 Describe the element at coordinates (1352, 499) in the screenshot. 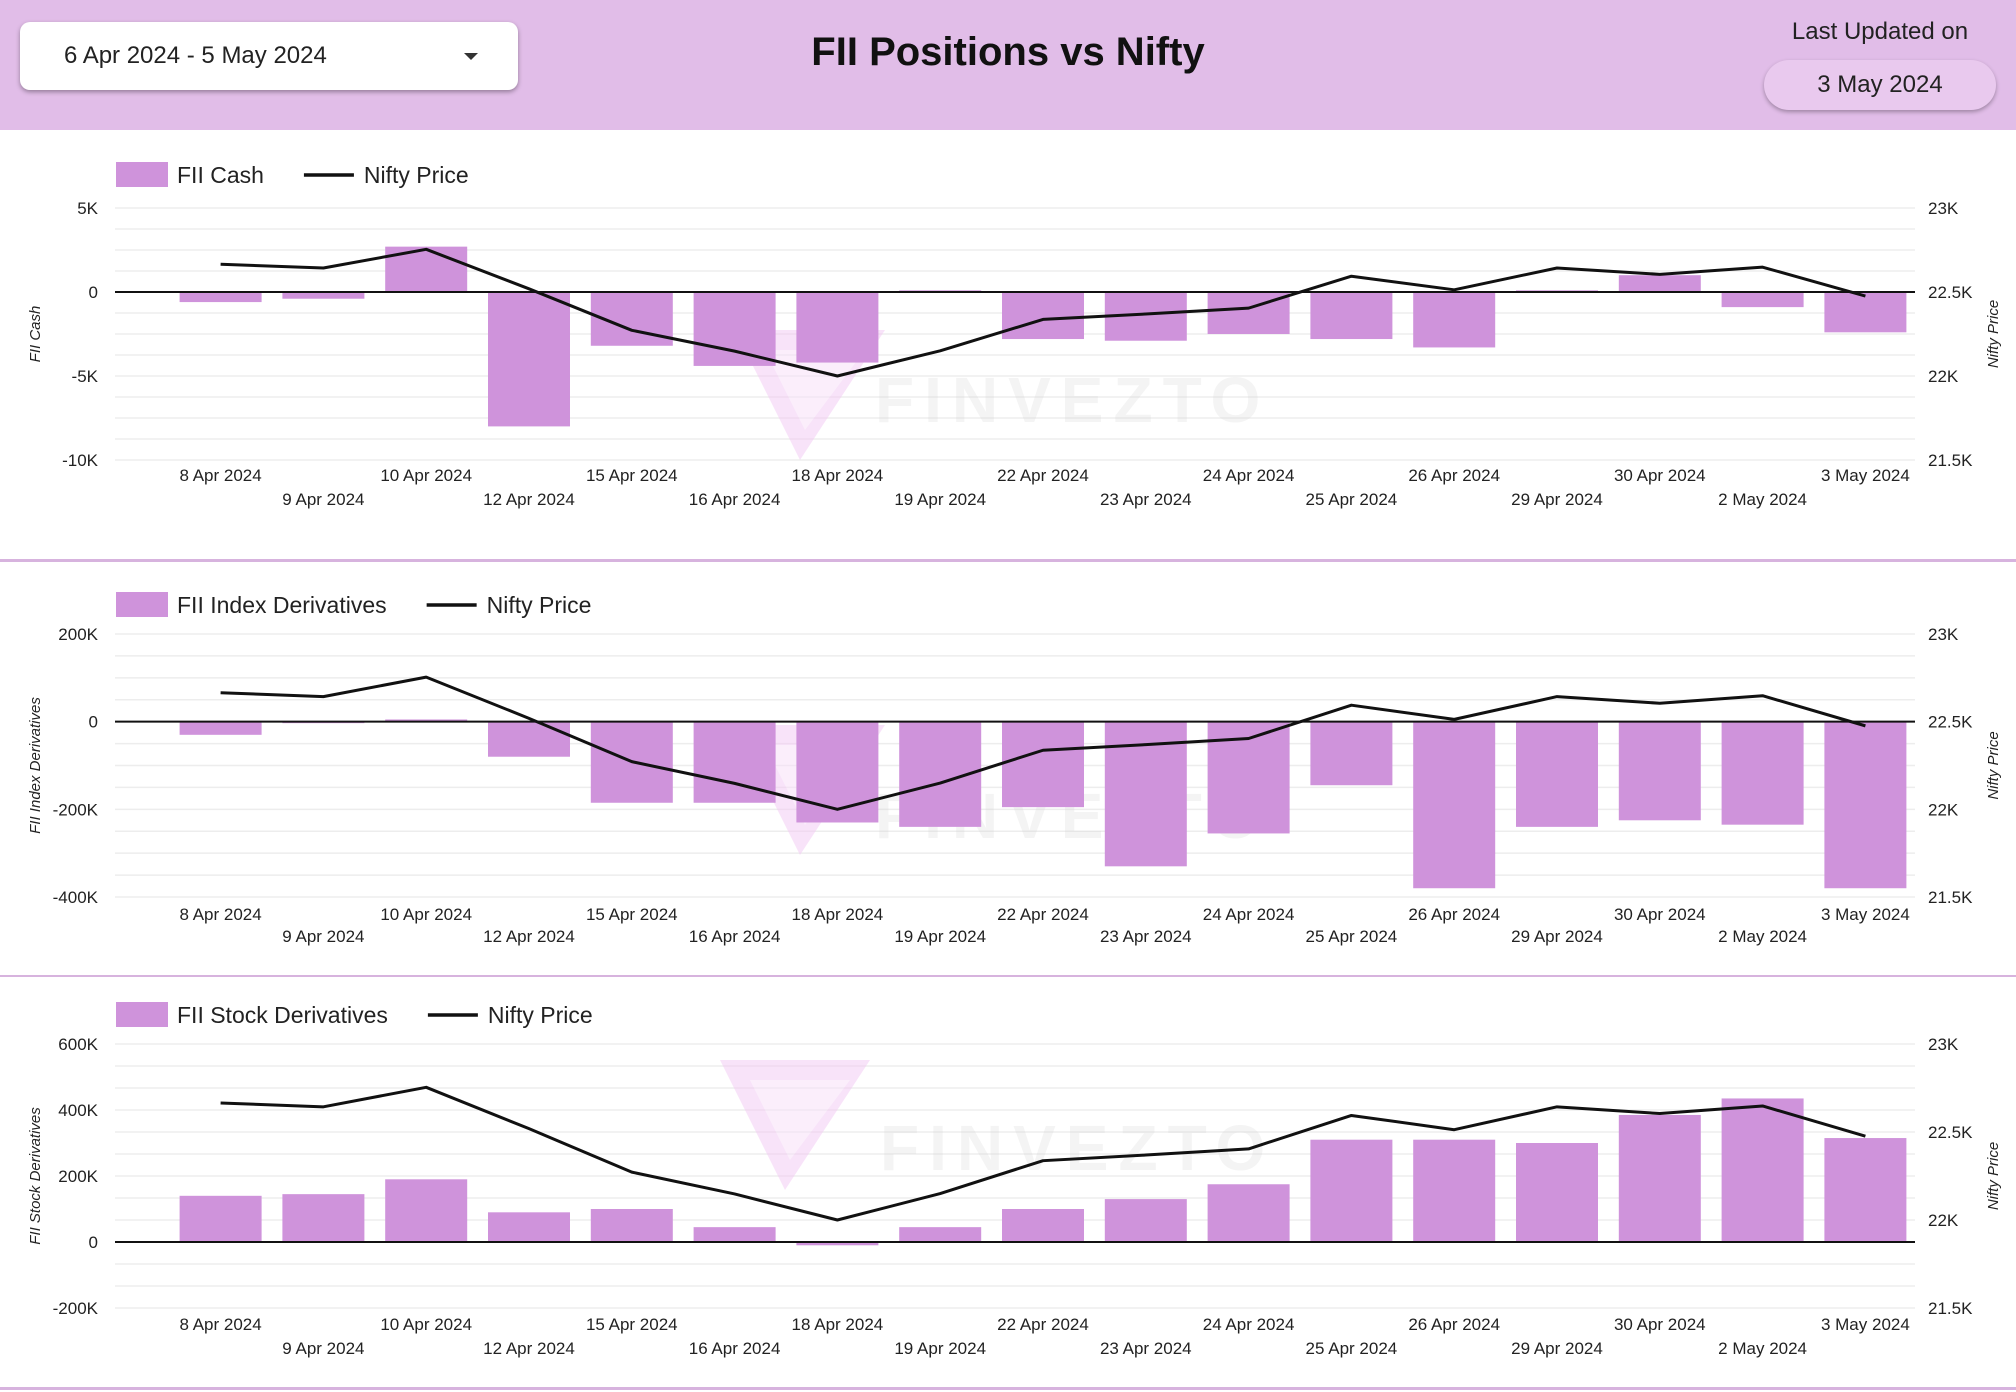

I see `x-tick-label: 25 Apr 2024` at that location.